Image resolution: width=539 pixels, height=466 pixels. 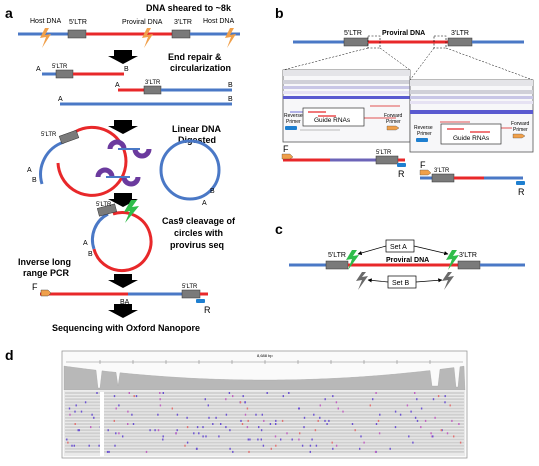 I want to click on ltr3-label: 3'LTR, so click(x=183, y=22).